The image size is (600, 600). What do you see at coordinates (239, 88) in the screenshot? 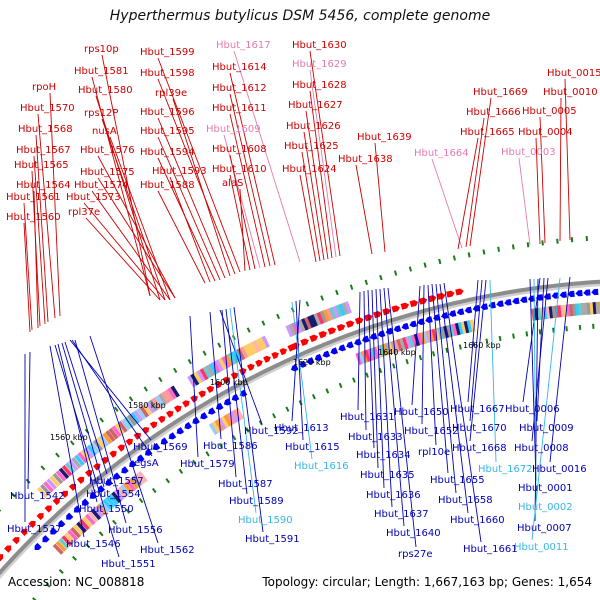
I see `gene-label: Hbut_1612` at bounding box center [239, 88].